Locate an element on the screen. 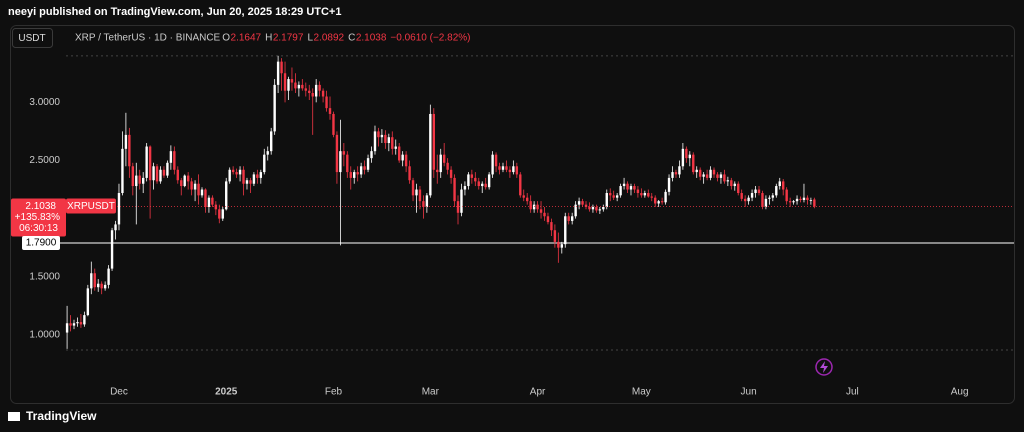 The width and height of the screenshot is (1024, 432). price-label-box is located at coordinates (38, 217).